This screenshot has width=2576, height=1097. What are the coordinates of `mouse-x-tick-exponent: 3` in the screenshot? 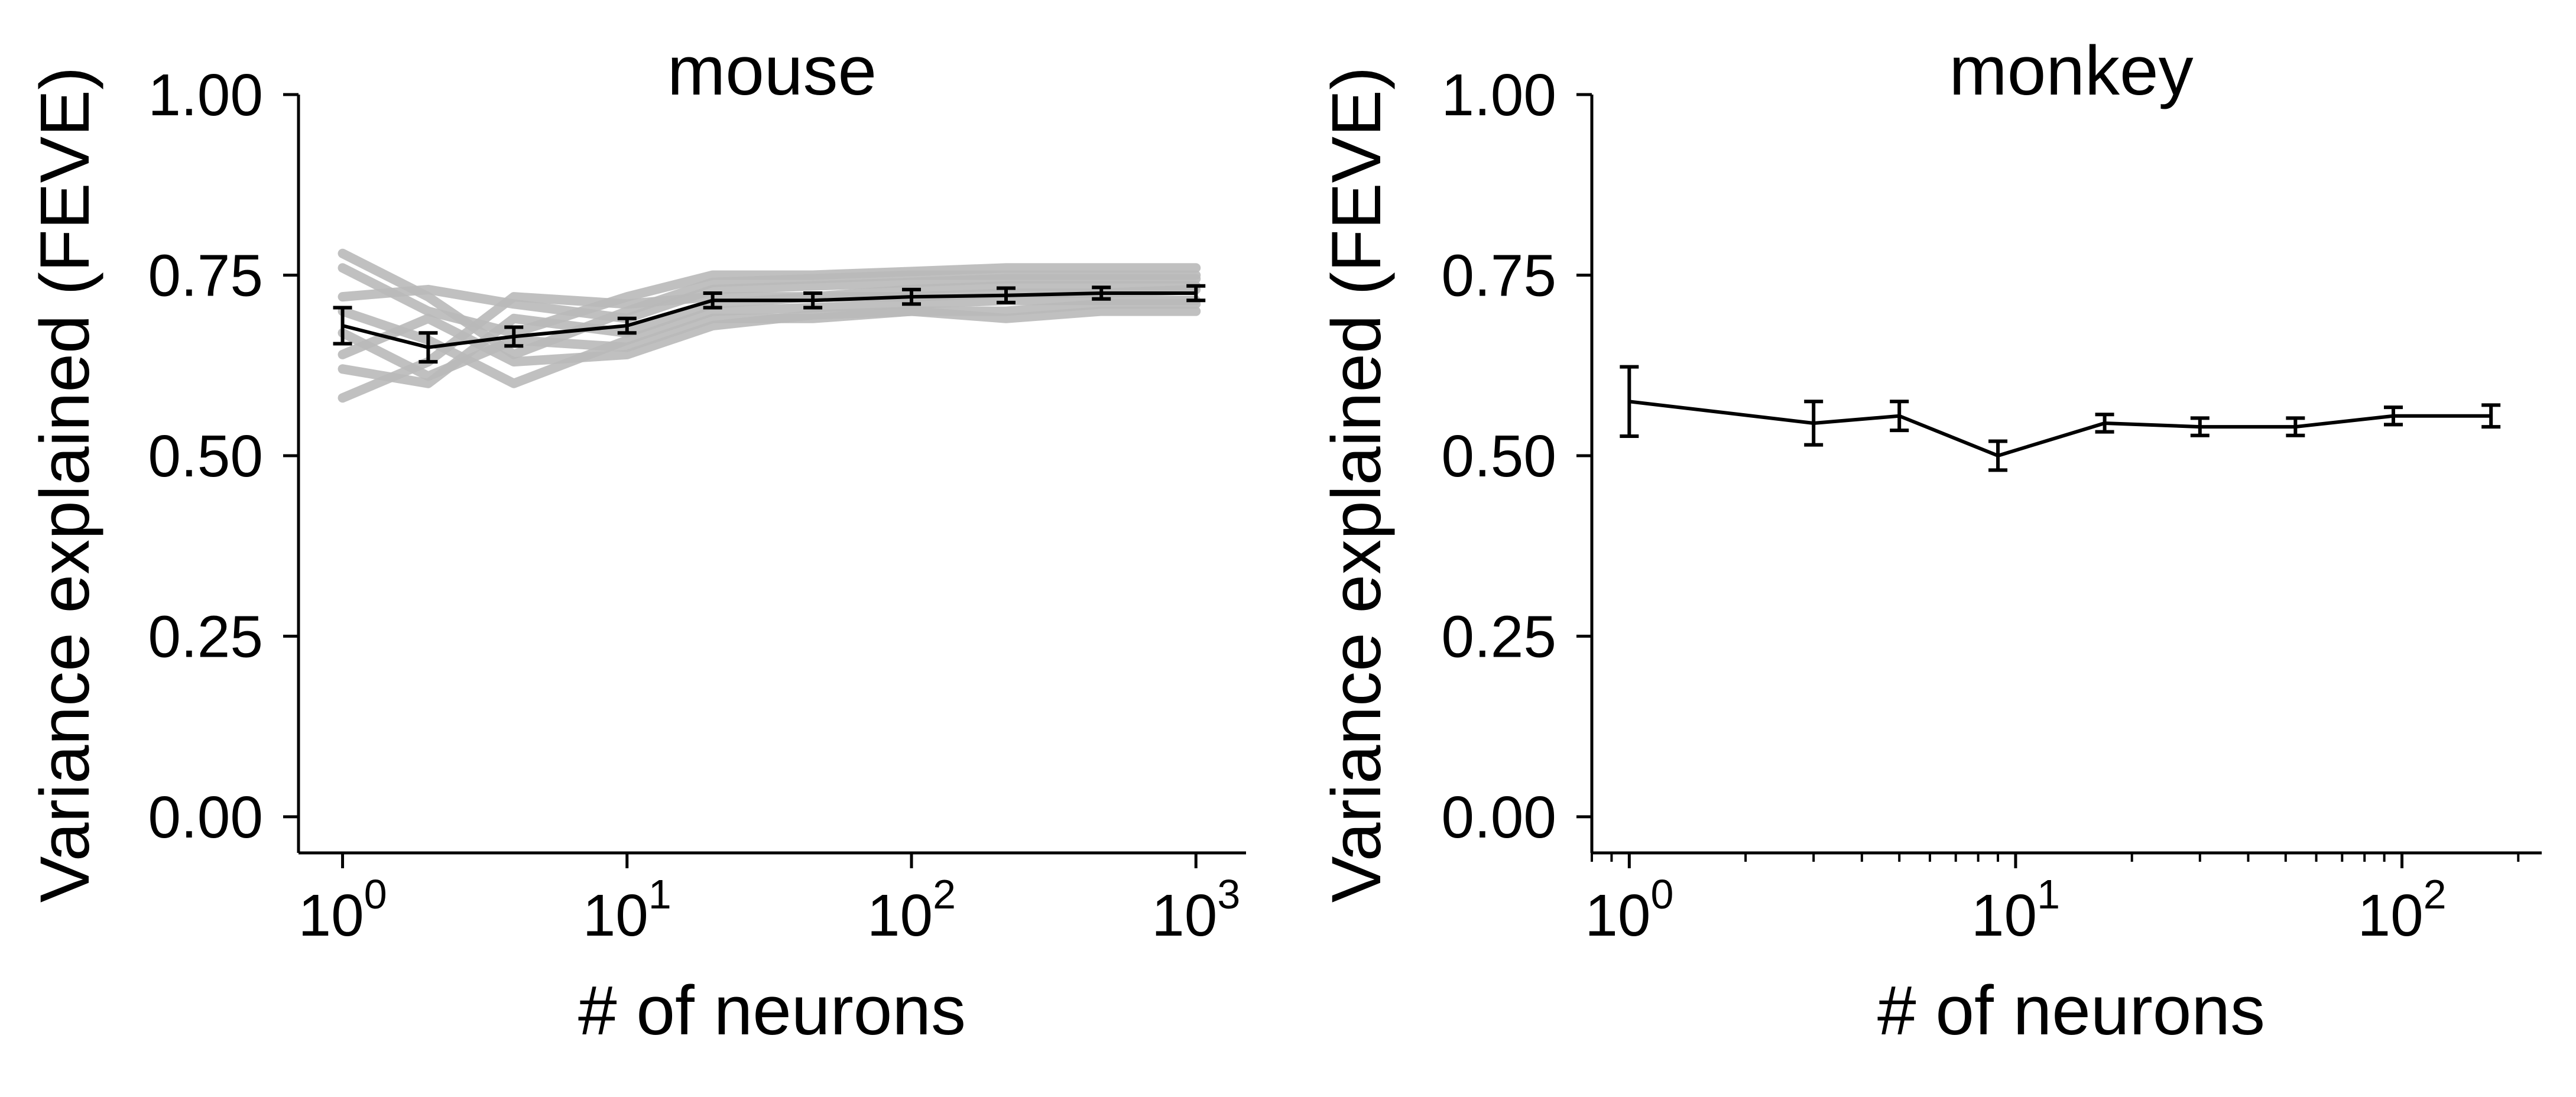 It's located at (1228, 894).